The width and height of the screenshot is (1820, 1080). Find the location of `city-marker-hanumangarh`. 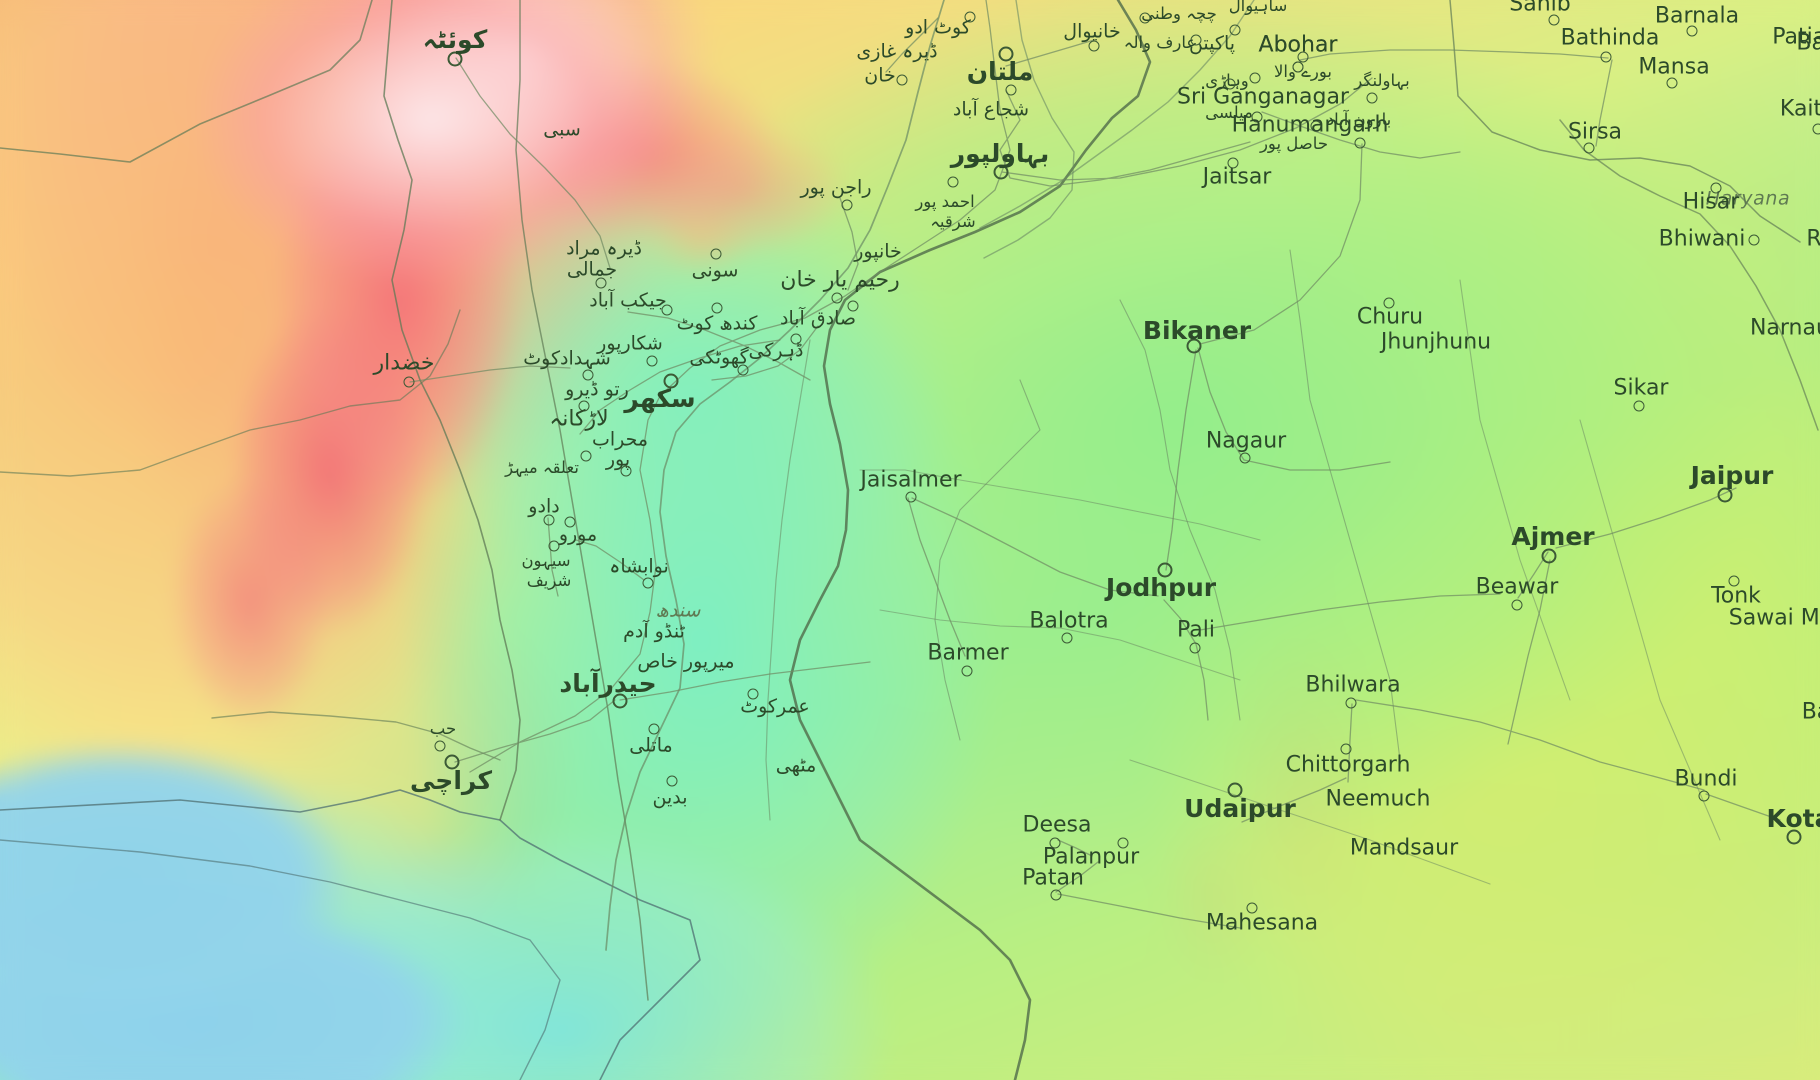

city-marker-hanumangarh is located at coordinates (1360, 143).